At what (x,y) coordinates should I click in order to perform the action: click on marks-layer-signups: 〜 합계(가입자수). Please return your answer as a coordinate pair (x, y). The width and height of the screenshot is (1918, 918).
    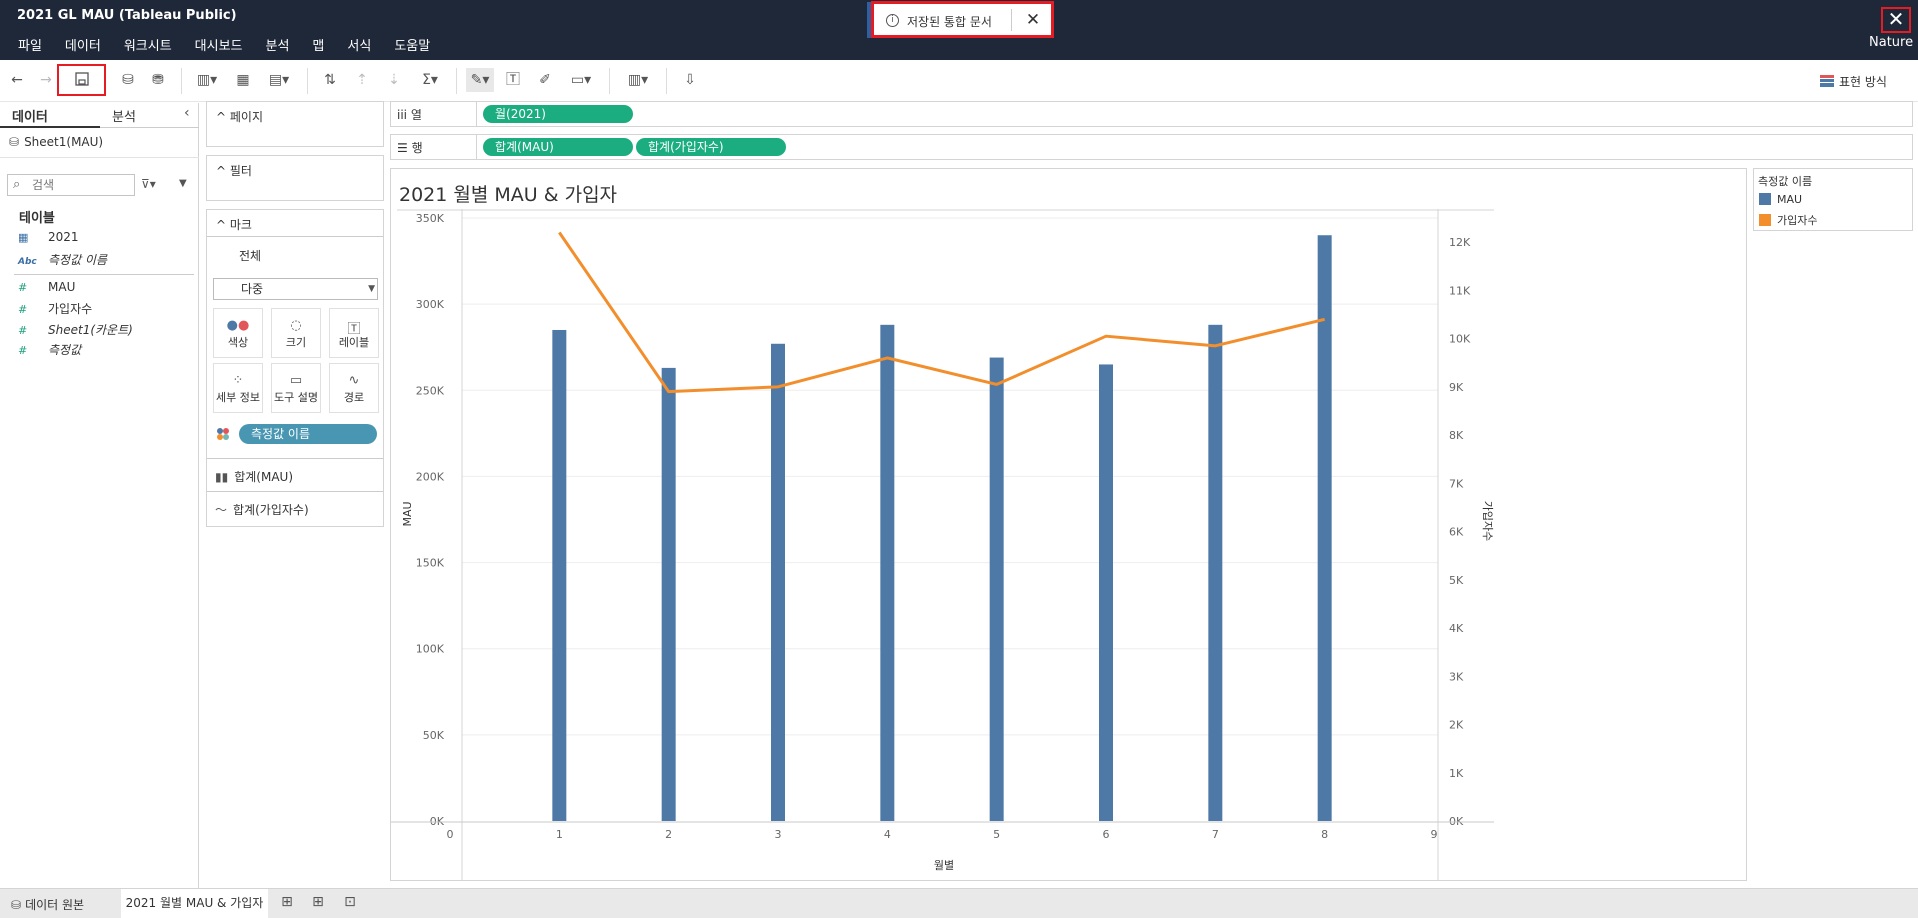
    Looking at the image, I should click on (262, 509).